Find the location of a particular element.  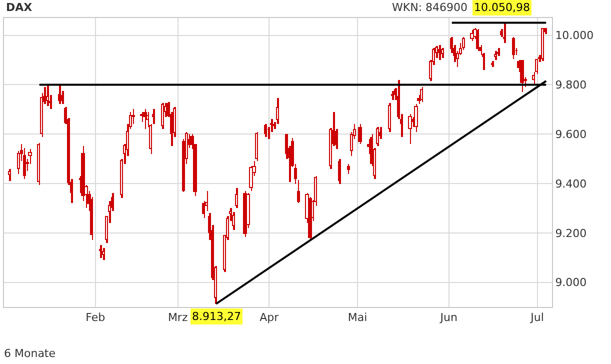

x-tick-label: Mrz is located at coordinates (178, 317).